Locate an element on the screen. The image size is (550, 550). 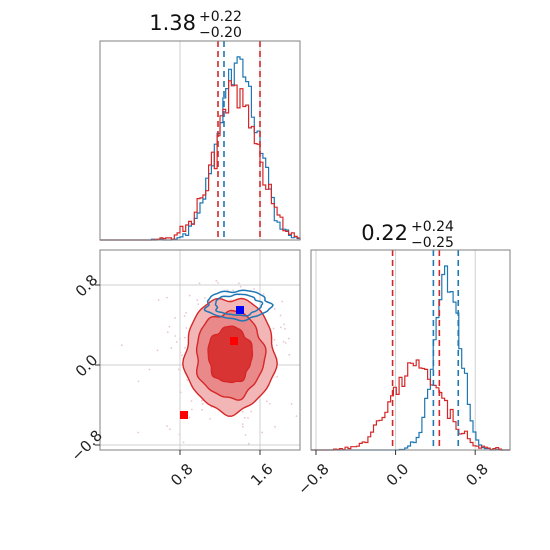
ticks-bottom-right: −0.8 0.0 0.8 is located at coordinates (393, 474).